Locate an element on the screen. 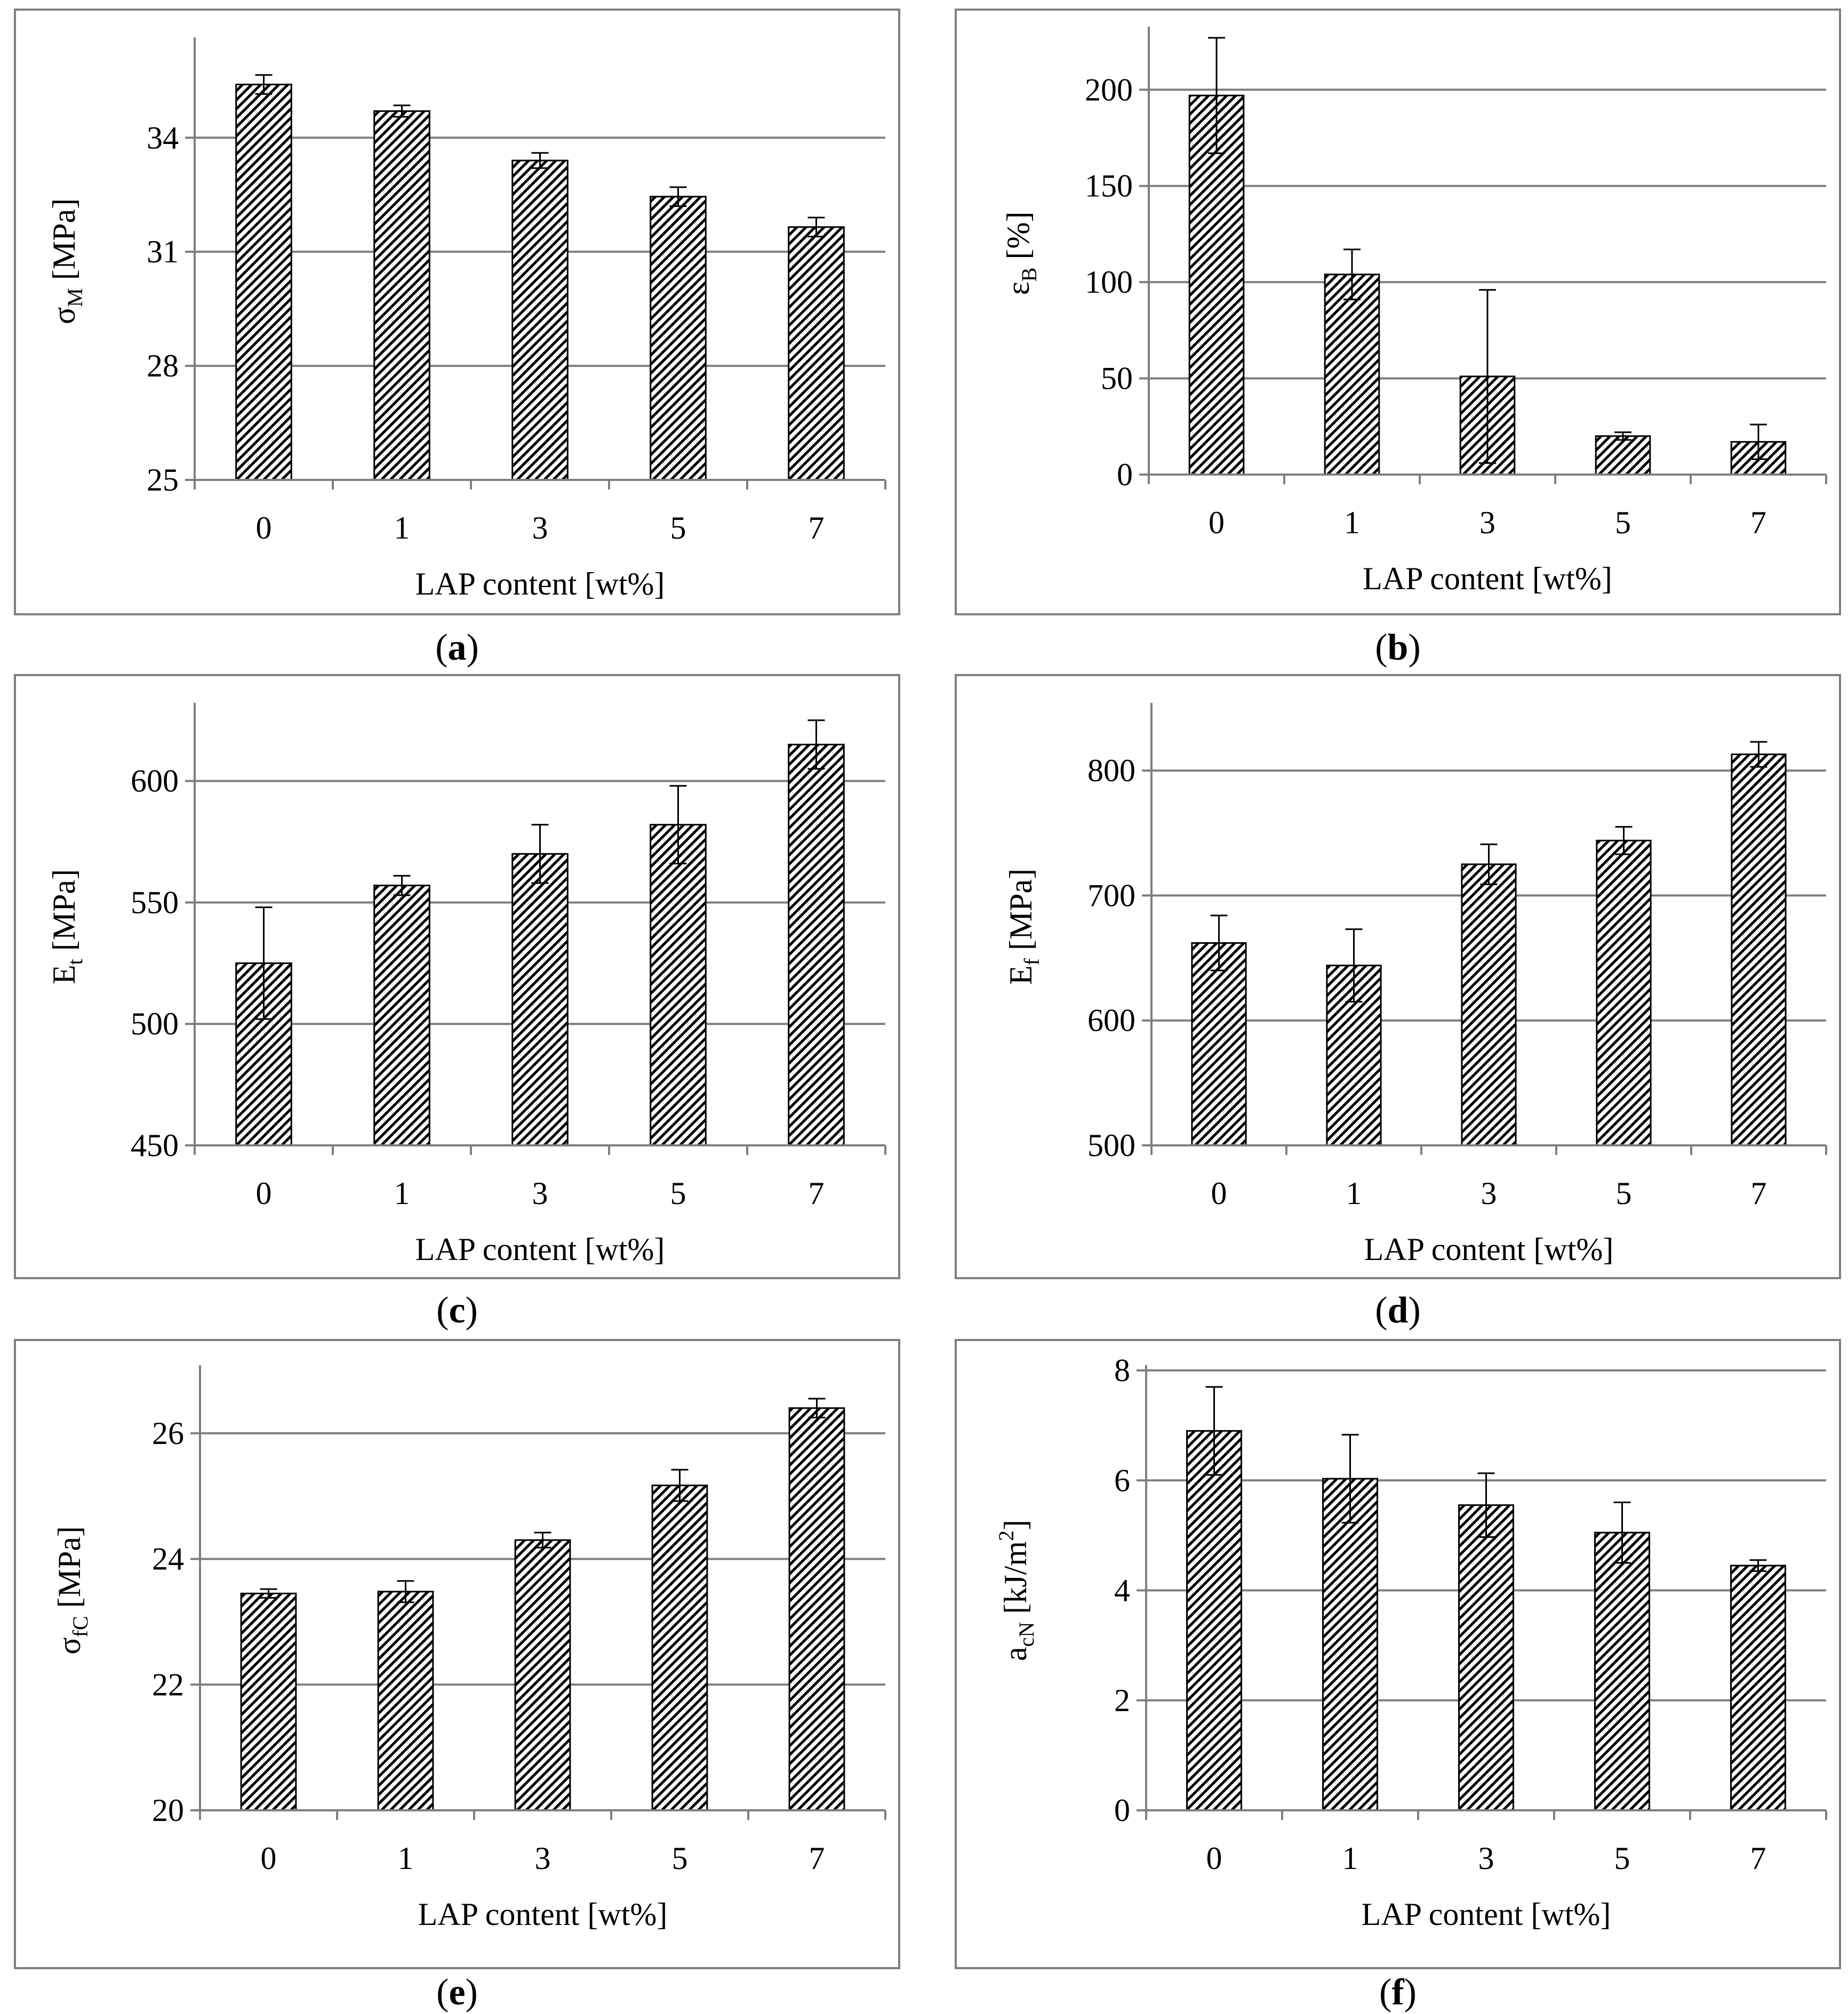  panel-e-caption: (e) is located at coordinates (457, 1992).